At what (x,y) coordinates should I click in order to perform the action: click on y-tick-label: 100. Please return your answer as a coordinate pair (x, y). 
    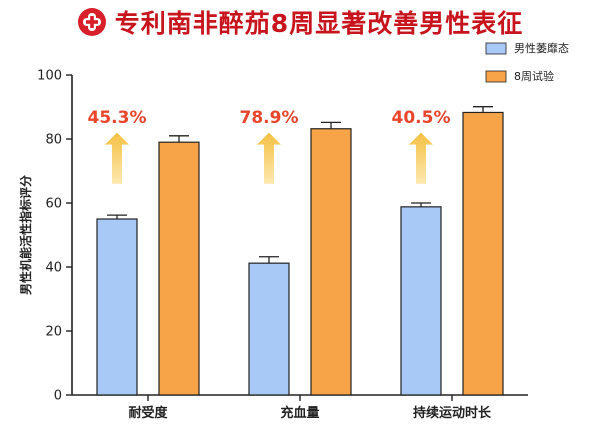
    Looking at the image, I should click on (49, 76).